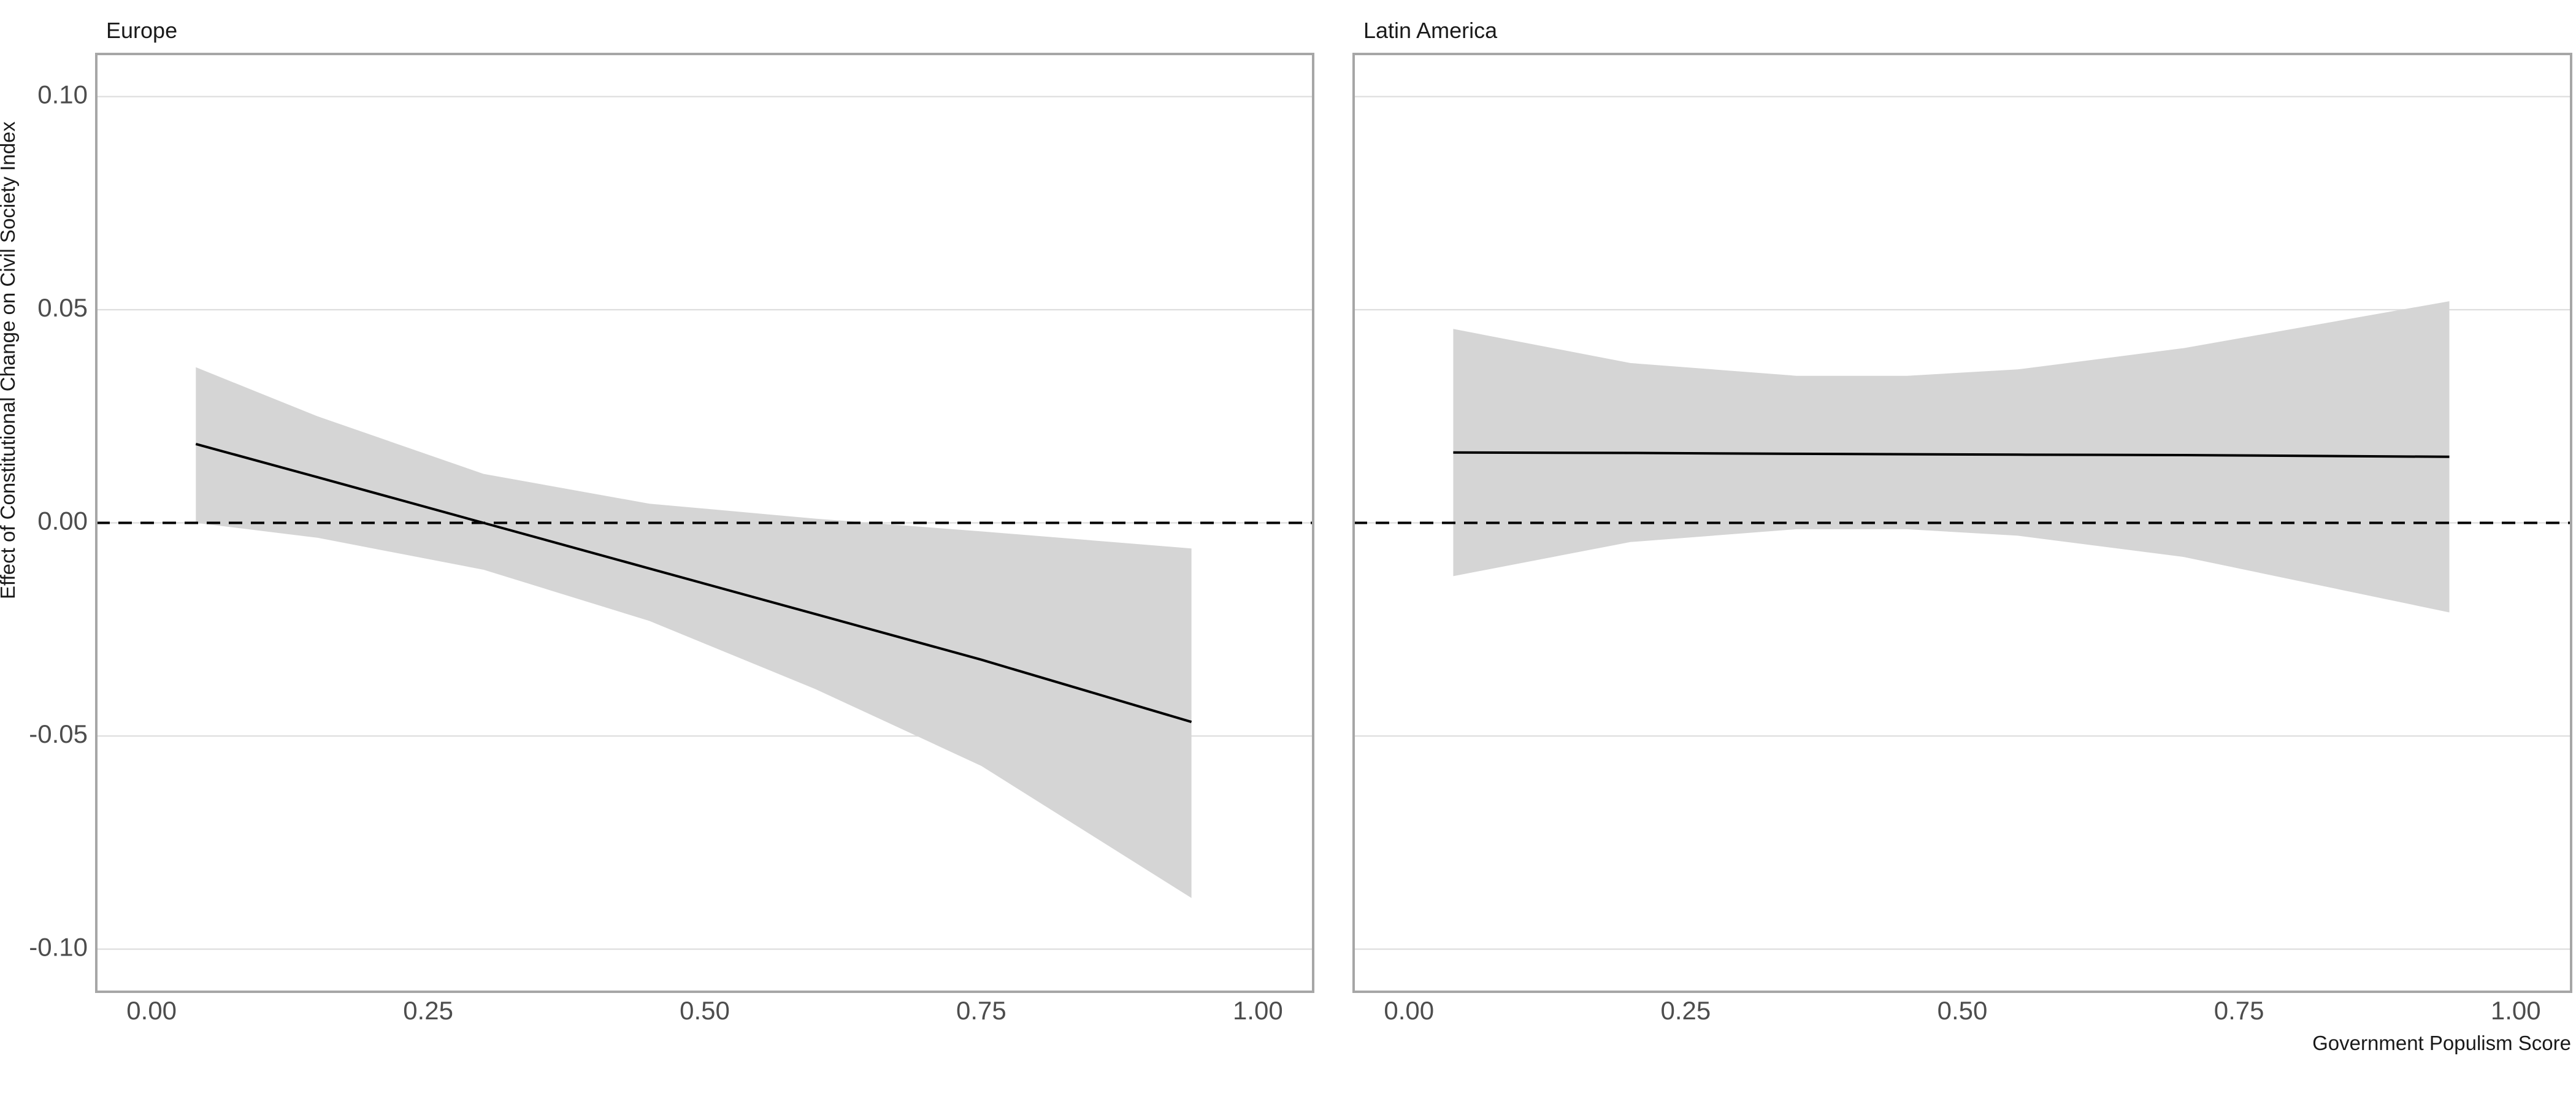 This screenshot has height=1104, width=2576. What do you see at coordinates (58, 947) in the screenshot?
I see `y-tick-label: -0.10` at bounding box center [58, 947].